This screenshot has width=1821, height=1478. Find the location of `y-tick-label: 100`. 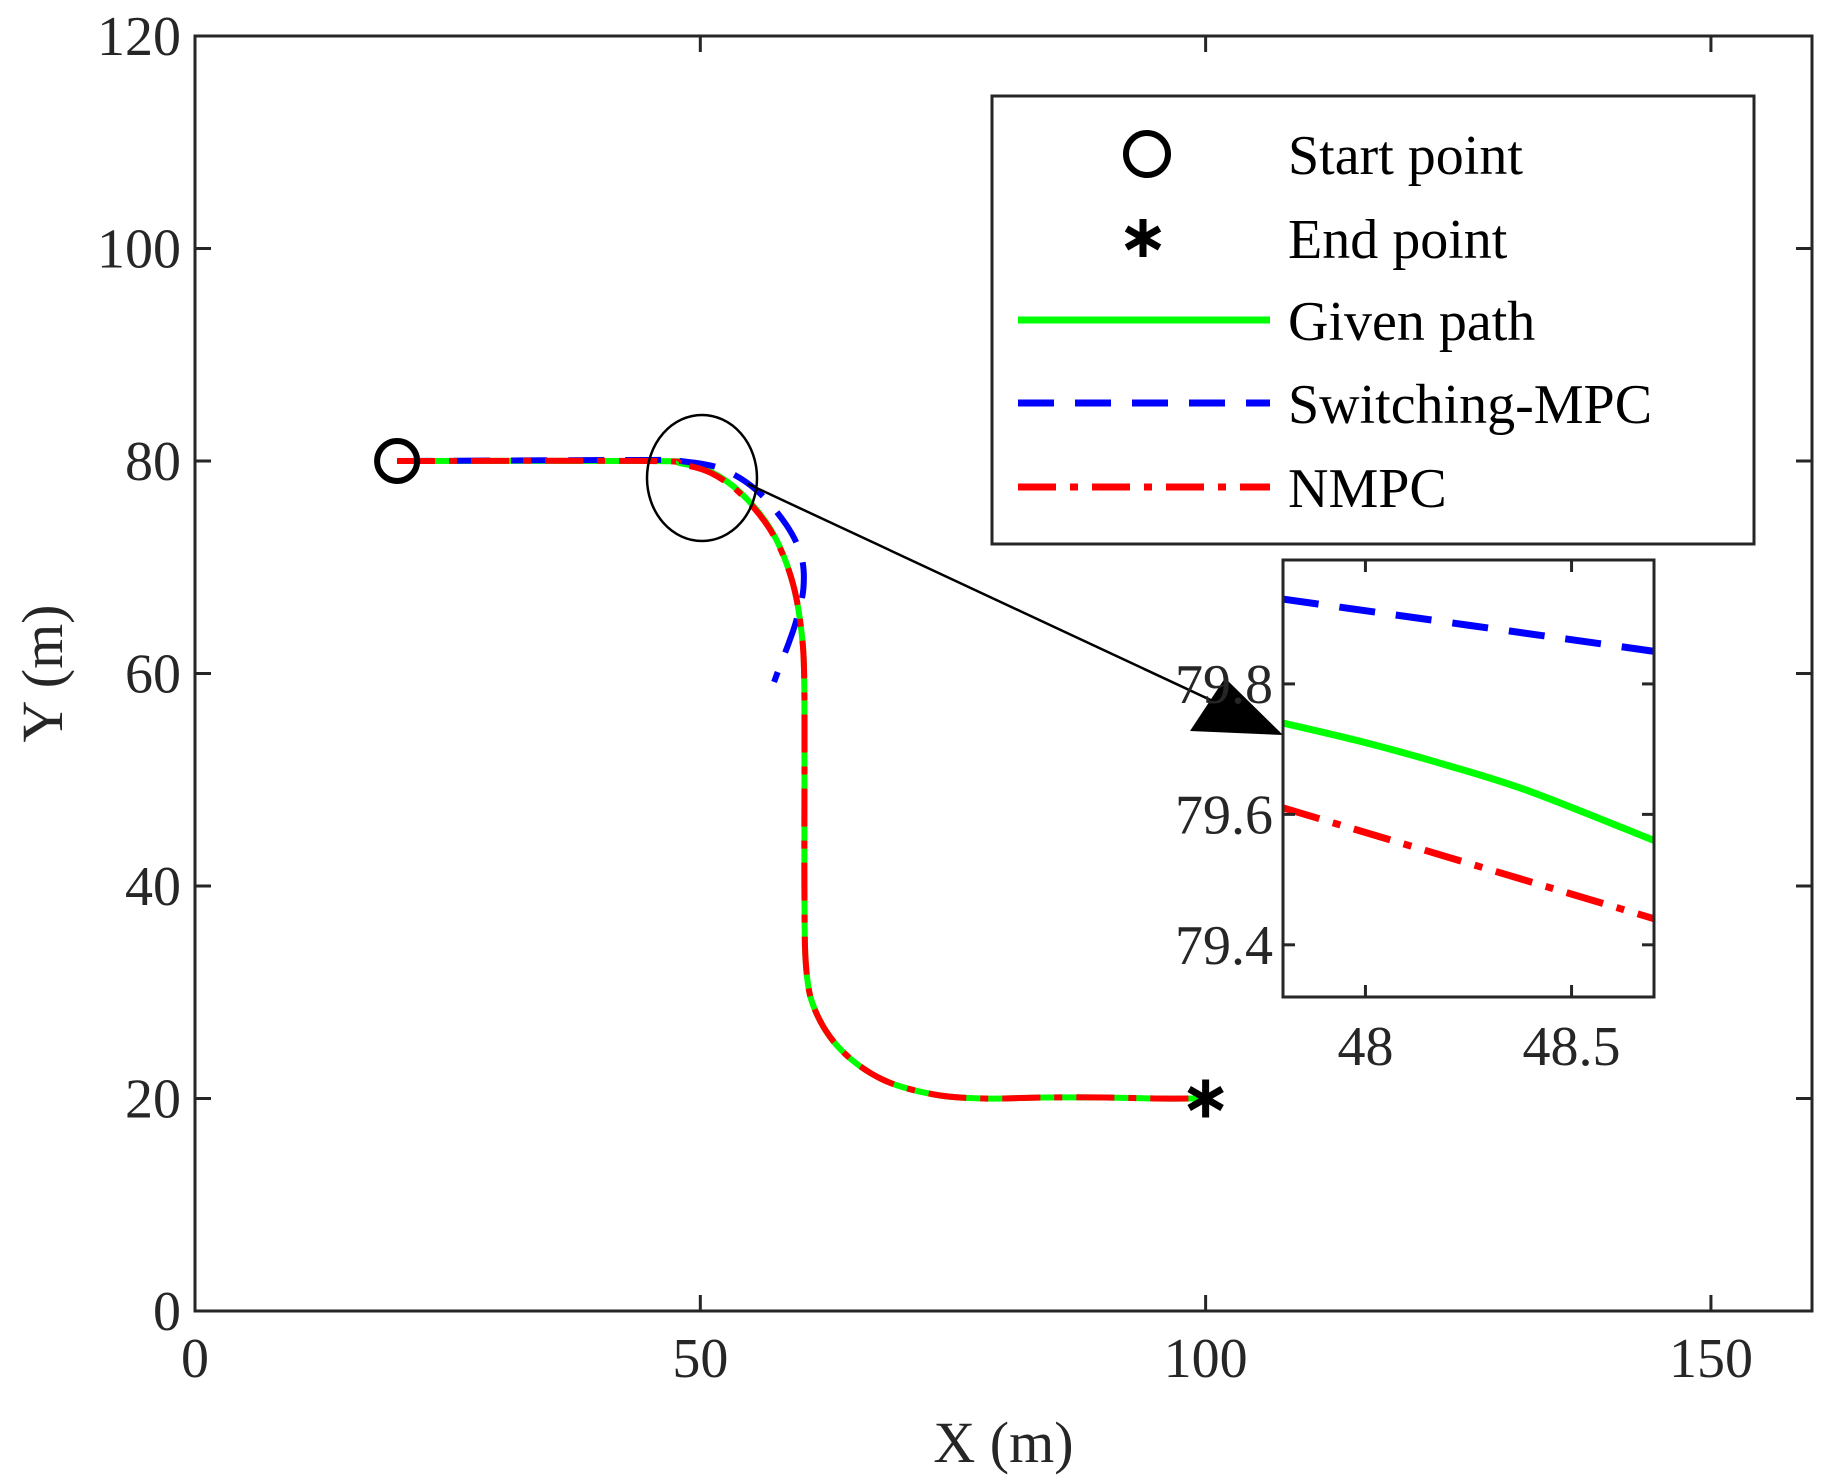

y-tick-label: 100 is located at coordinates (139, 250).